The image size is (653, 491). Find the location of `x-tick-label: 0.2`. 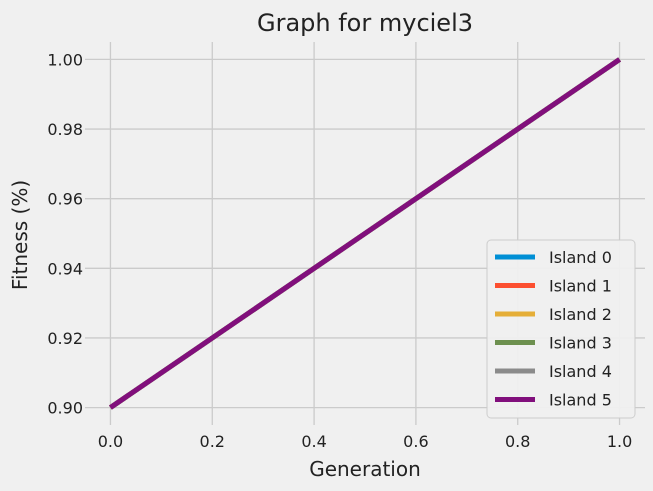

x-tick-label: 0.2 is located at coordinates (212, 441).